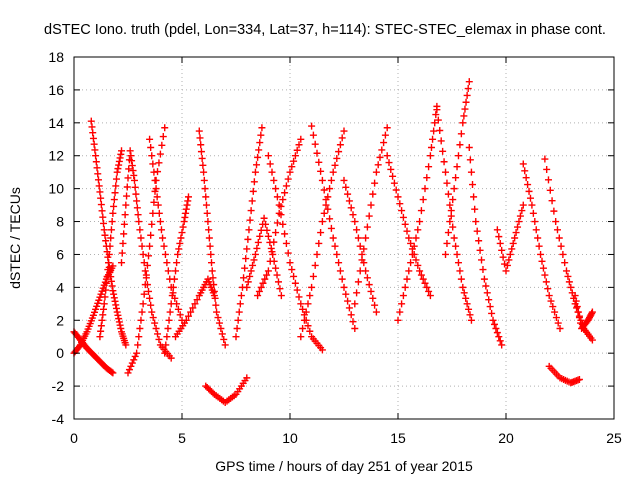 The width and height of the screenshot is (640, 480). I want to click on y-tick-label: 8, so click(60, 222).